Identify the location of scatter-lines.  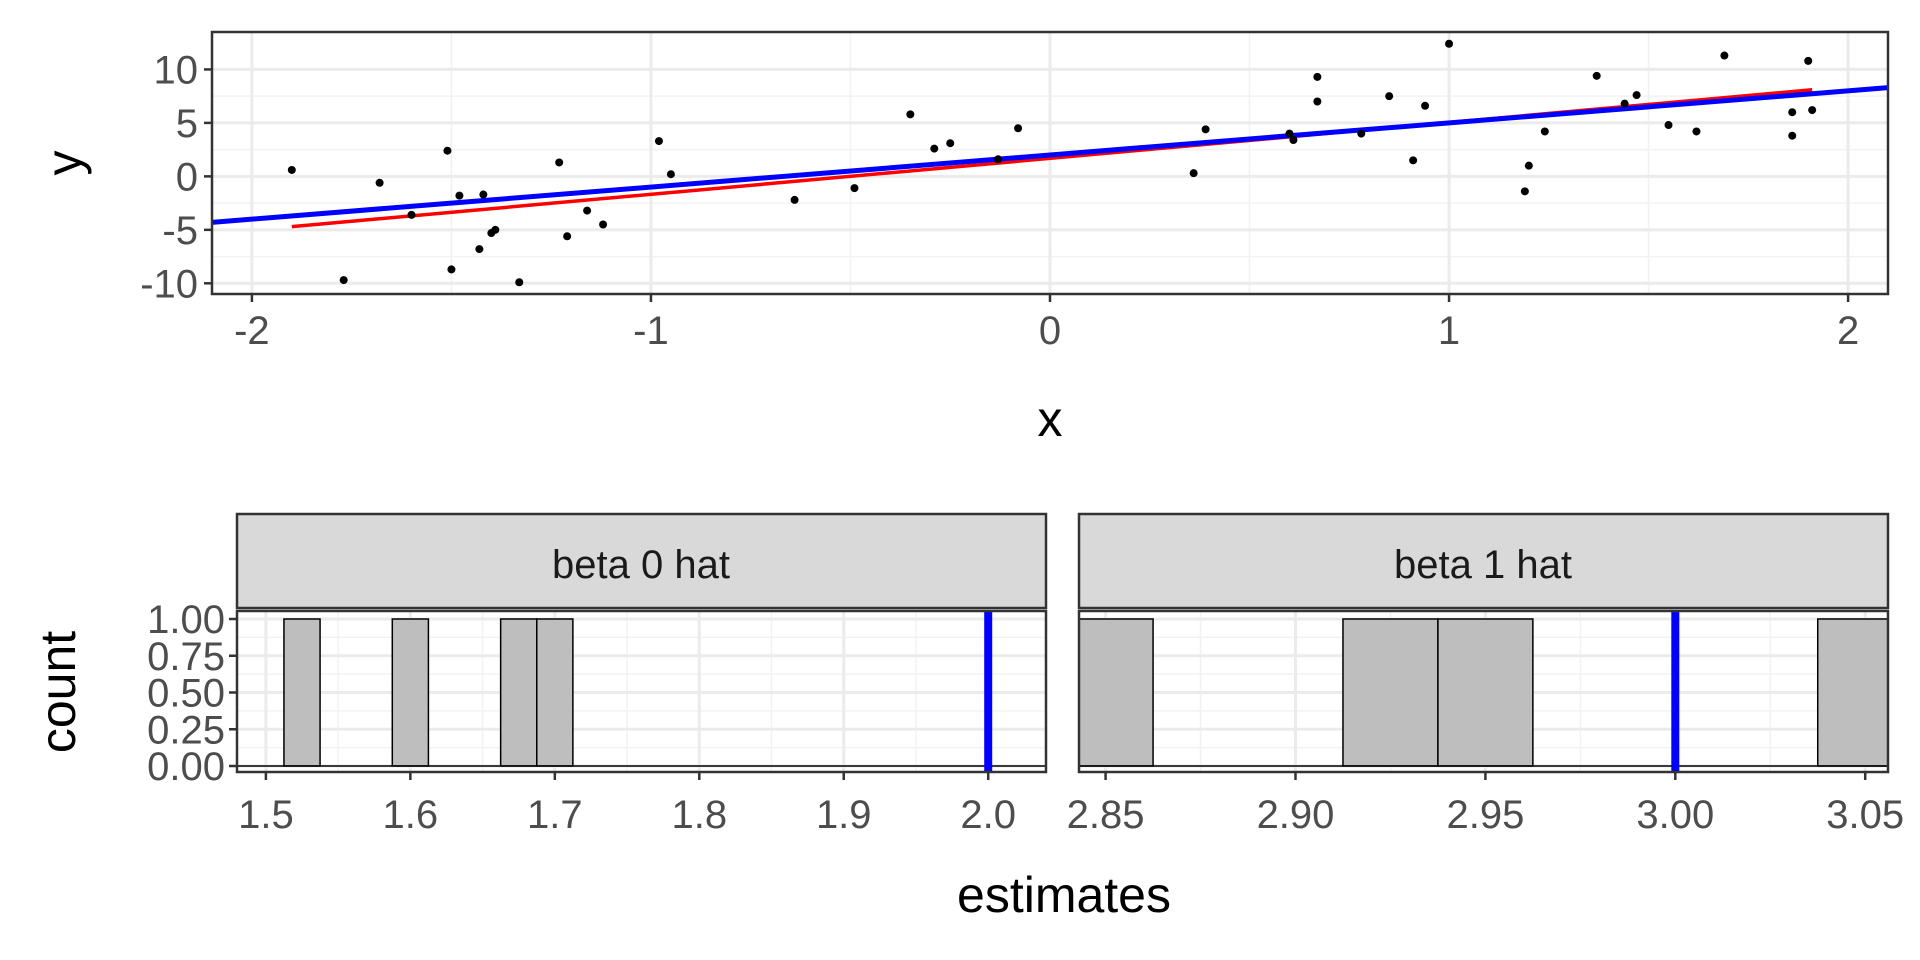
(1050, 157).